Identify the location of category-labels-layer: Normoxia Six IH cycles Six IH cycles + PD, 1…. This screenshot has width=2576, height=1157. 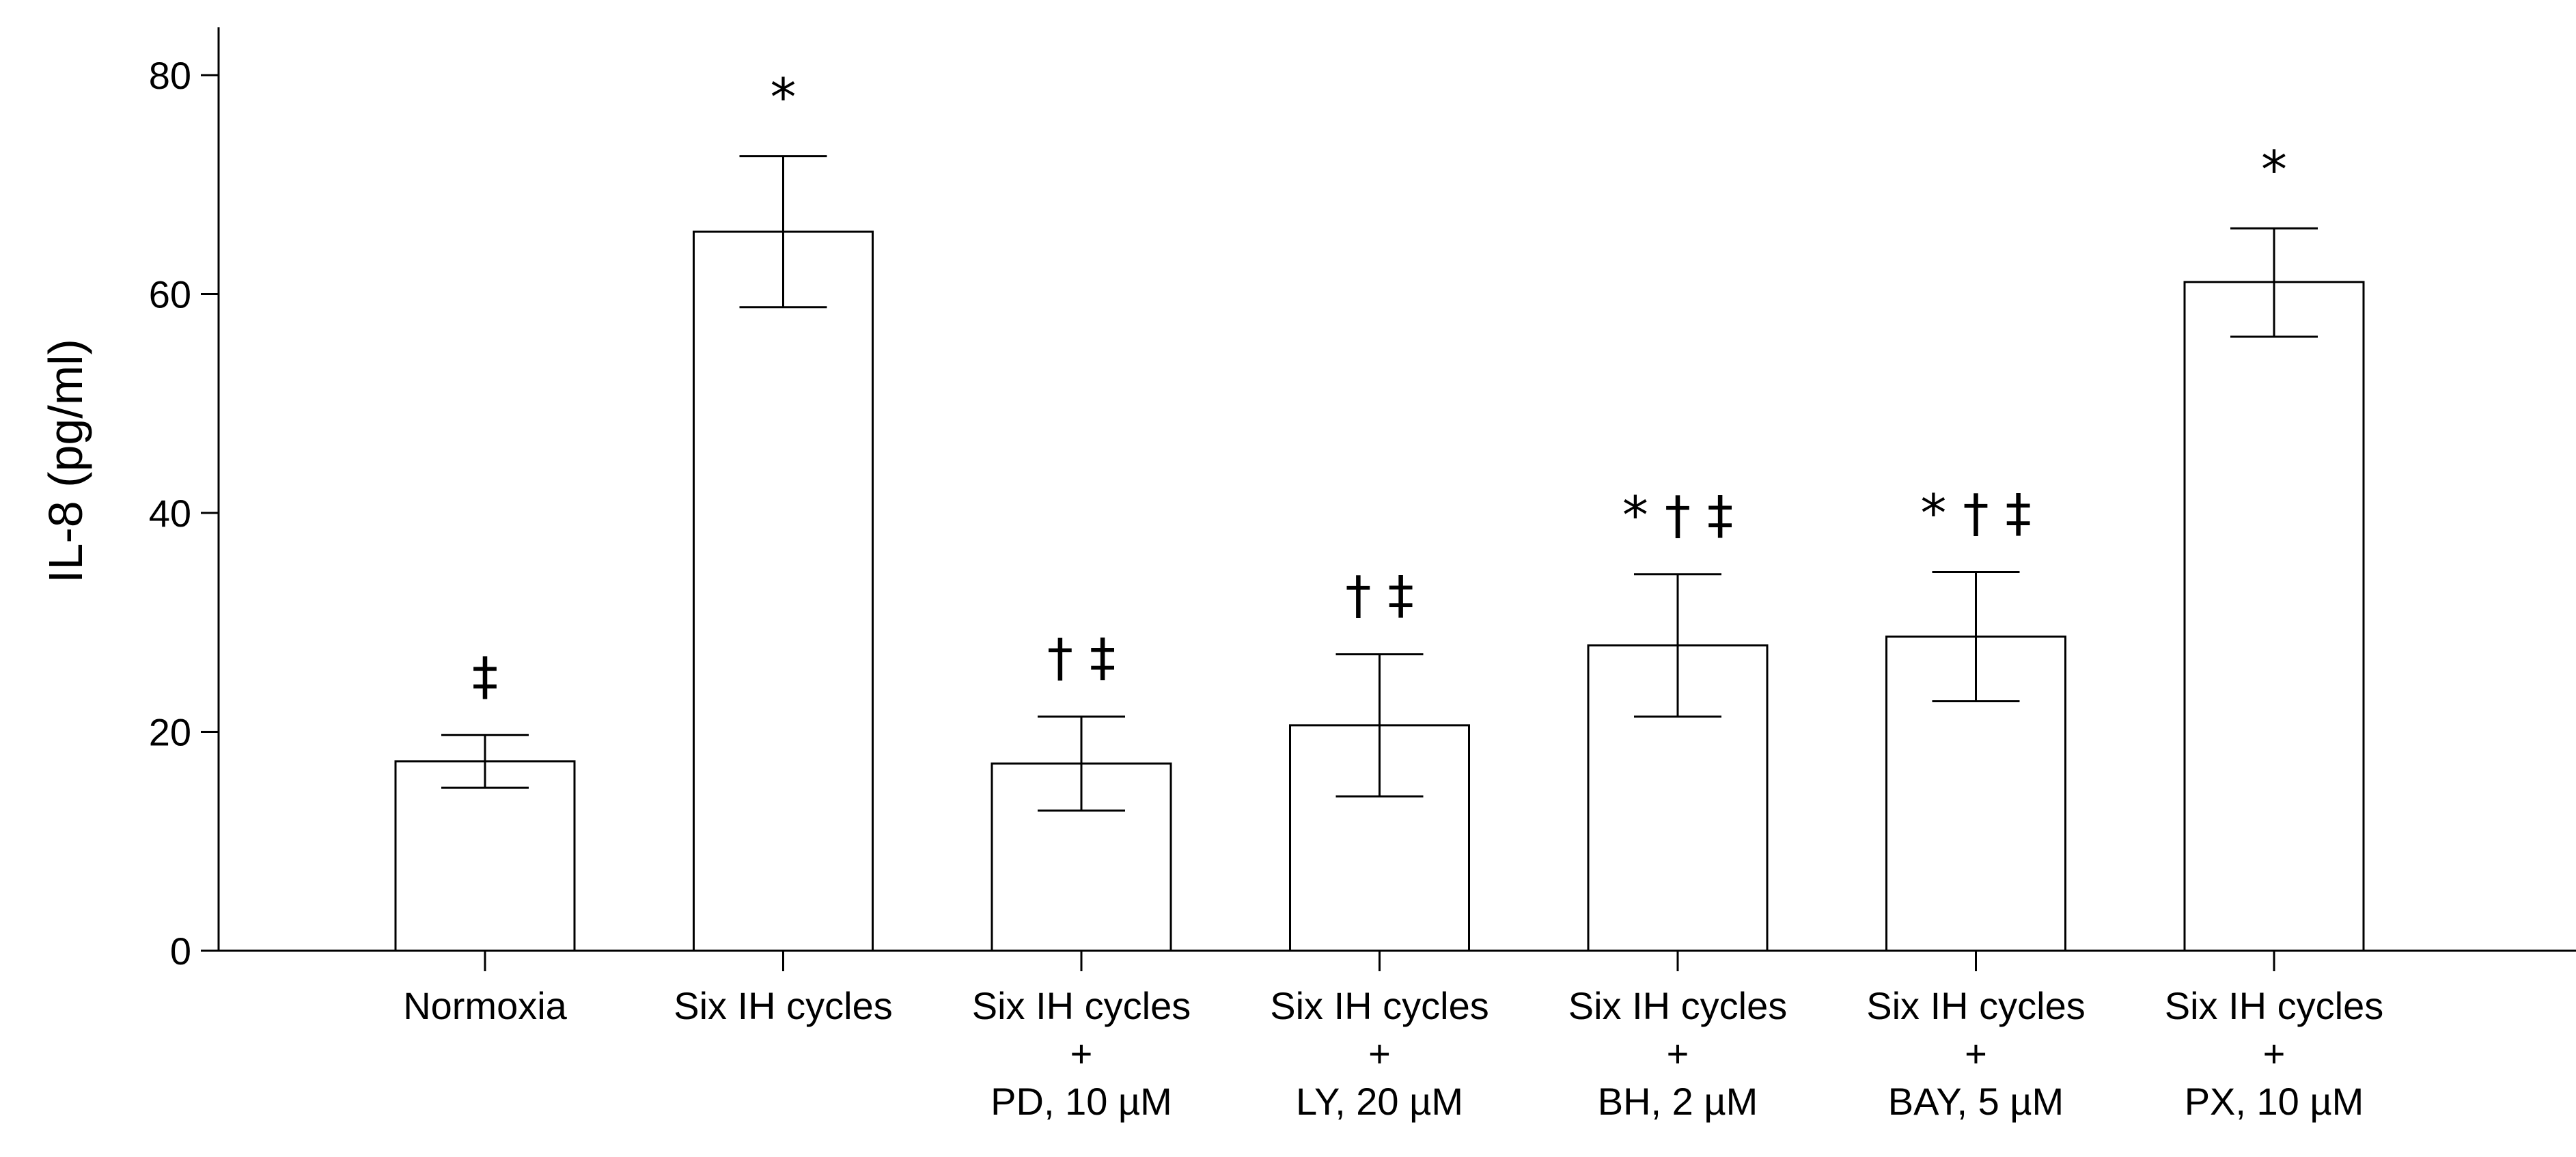
(1393, 1053).